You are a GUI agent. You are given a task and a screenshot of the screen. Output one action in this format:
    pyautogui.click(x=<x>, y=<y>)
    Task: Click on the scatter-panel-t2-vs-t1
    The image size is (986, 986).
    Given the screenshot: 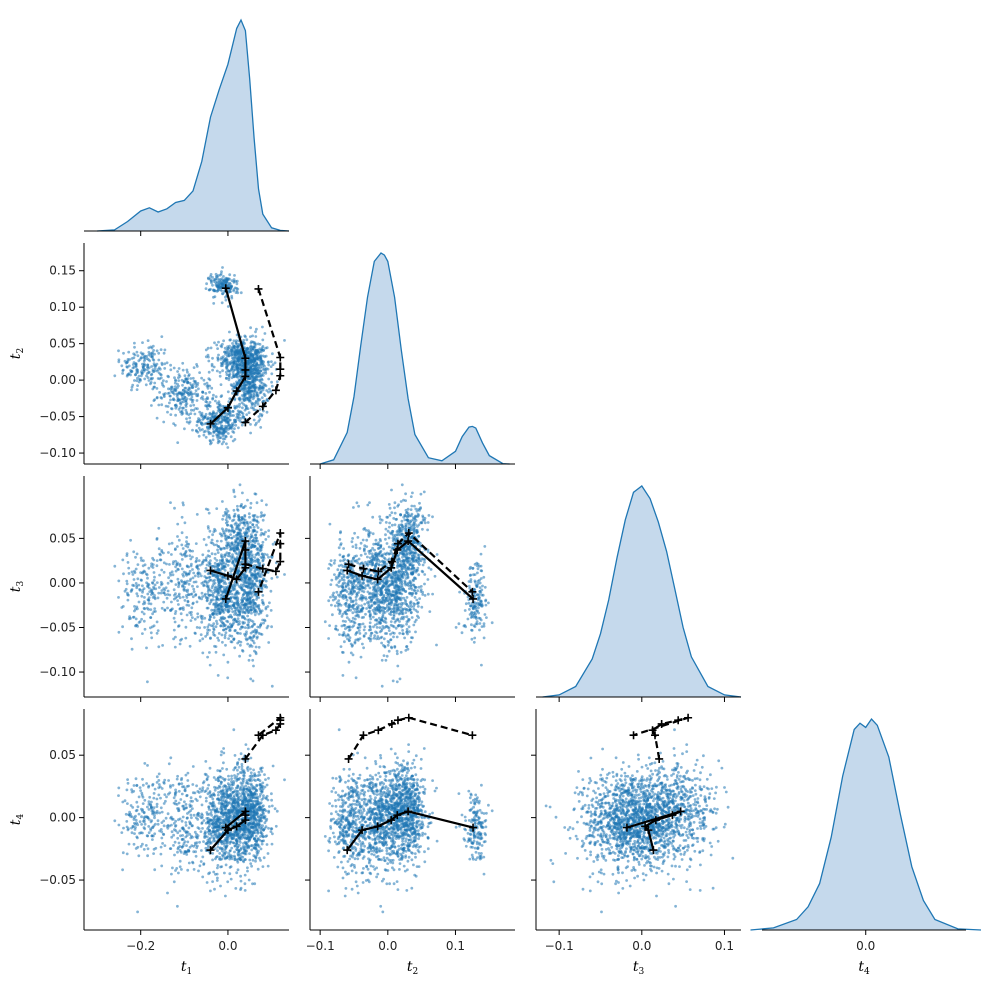 What is the action you would take?
    pyautogui.click(x=199, y=357)
    